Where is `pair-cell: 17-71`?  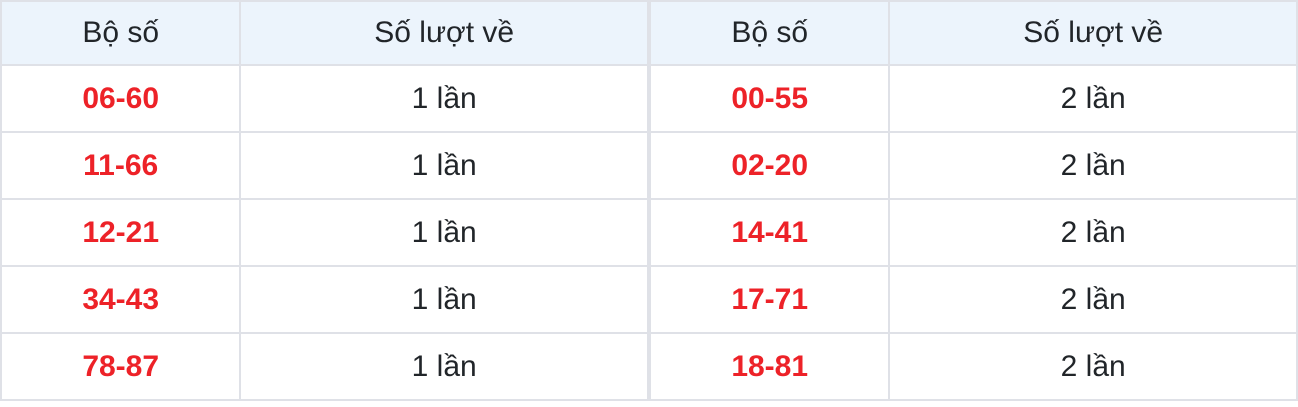
pair-cell: 17-71 is located at coordinates (769, 299).